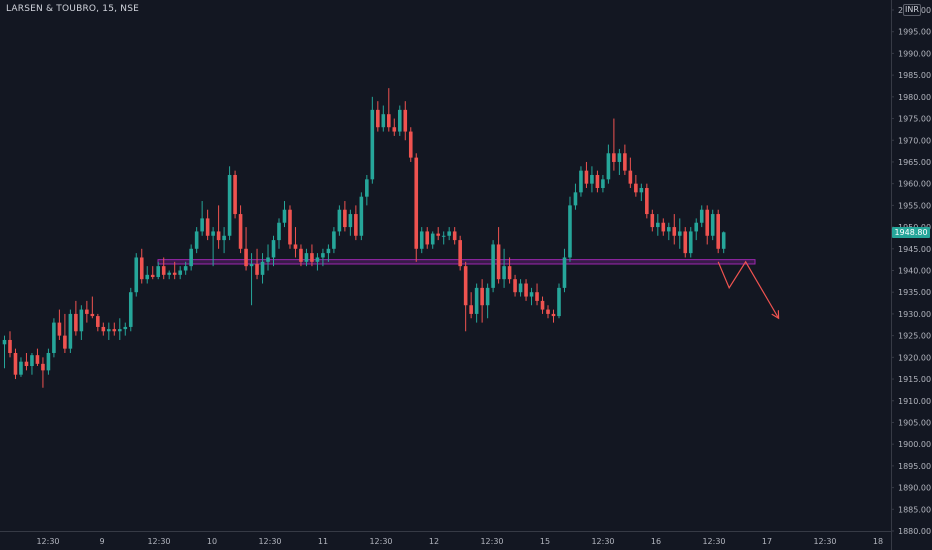 Image resolution: width=932 pixels, height=550 pixels. What do you see at coordinates (914, 531) in the screenshot?
I see `price-tick-label: 1880.00` at bounding box center [914, 531].